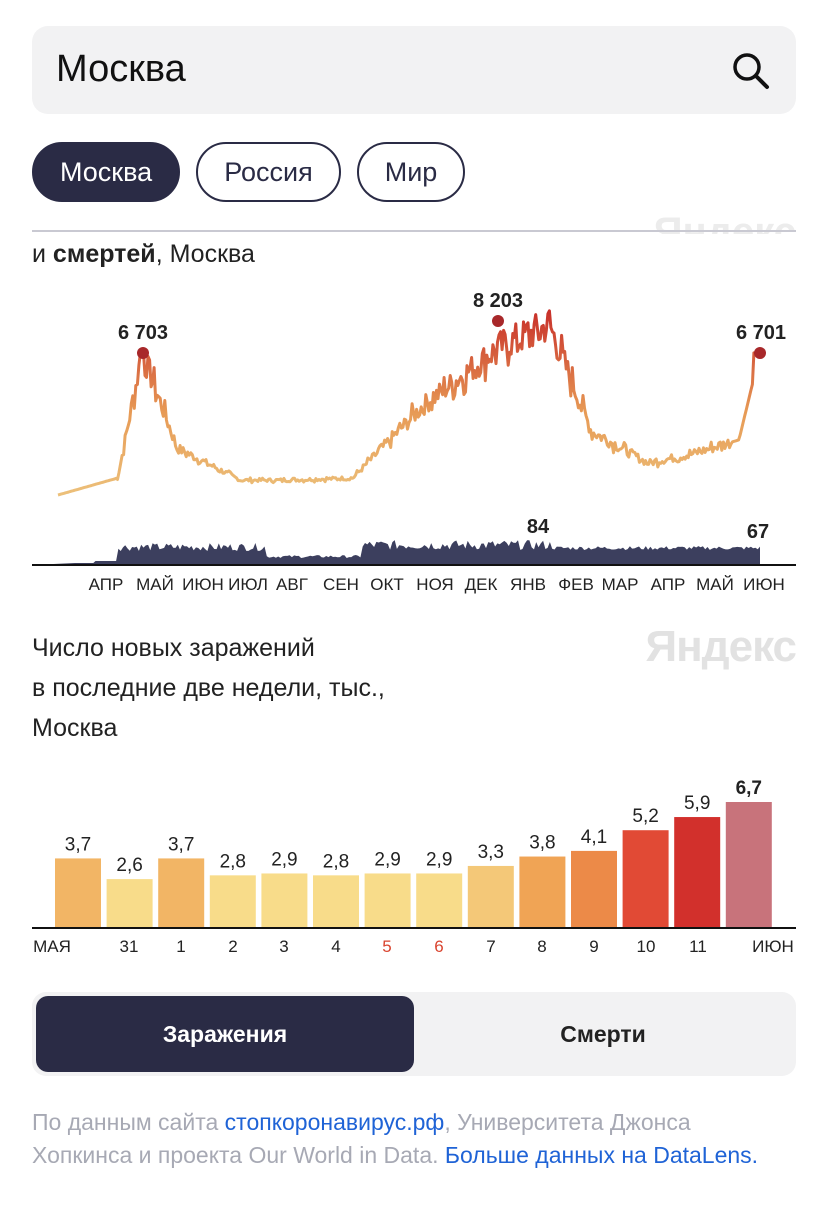  I want to click on deaths-bars, so click(396, 552).